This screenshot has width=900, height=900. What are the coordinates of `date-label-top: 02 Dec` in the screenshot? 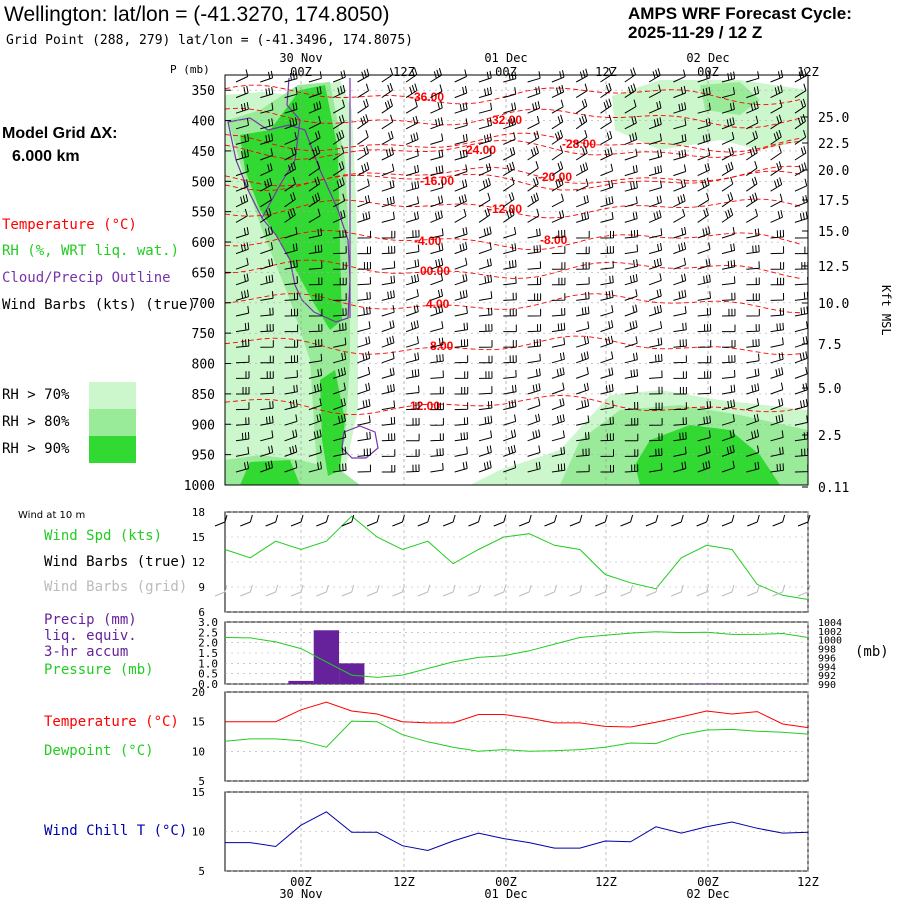 It's located at (707, 58).